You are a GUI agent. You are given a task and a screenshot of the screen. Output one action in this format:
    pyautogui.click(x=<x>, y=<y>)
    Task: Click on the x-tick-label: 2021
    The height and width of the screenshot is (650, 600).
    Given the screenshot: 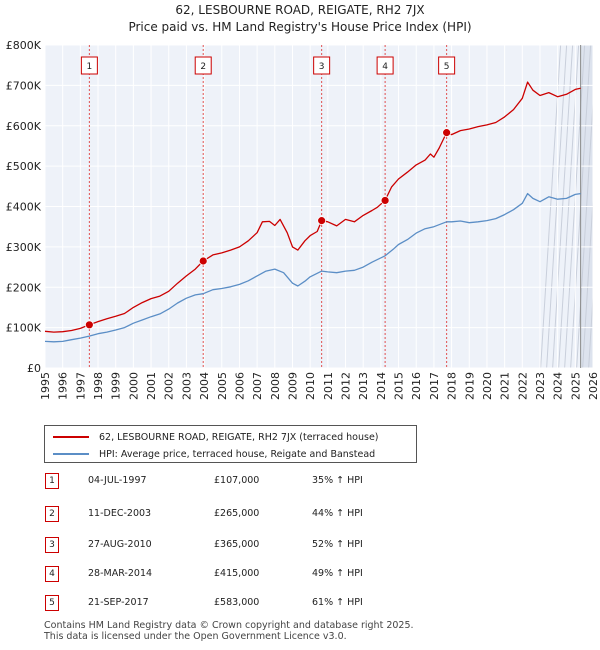 What is the action you would take?
    pyautogui.click(x=505, y=386)
    